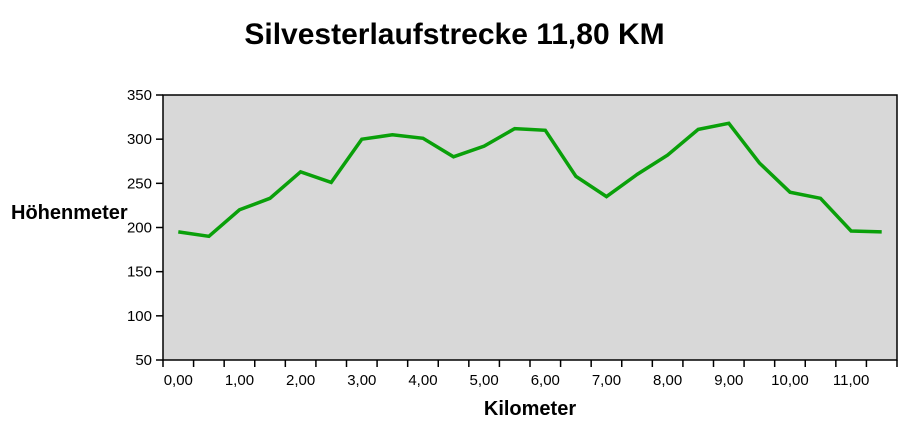 This screenshot has height=440, width=909. I want to click on y-axis-tick-label: 200, so click(139, 228).